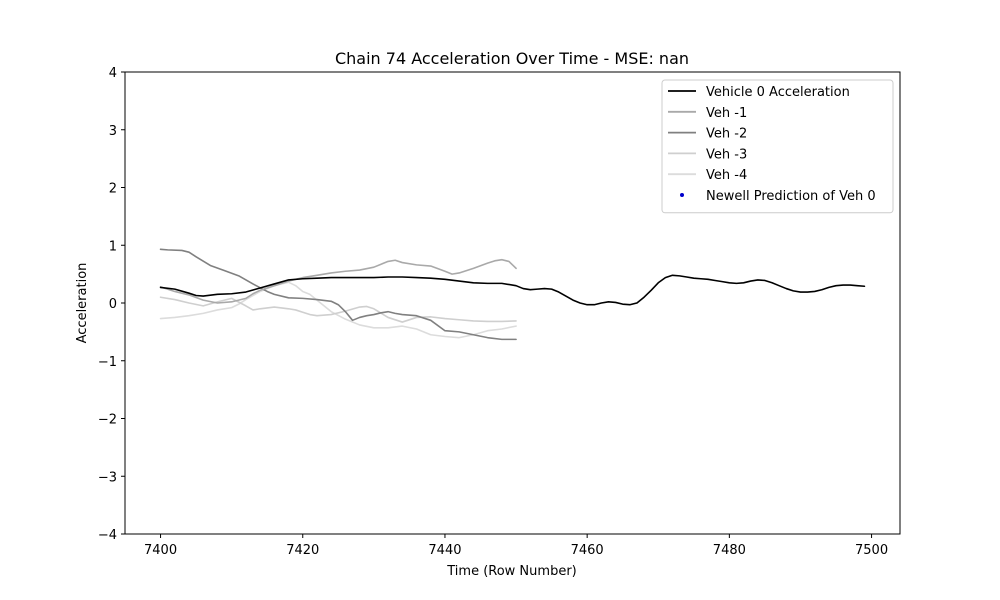  What do you see at coordinates (729, 550) in the screenshot?
I see `x-tick-label: 7480` at bounding box center [729, 550].